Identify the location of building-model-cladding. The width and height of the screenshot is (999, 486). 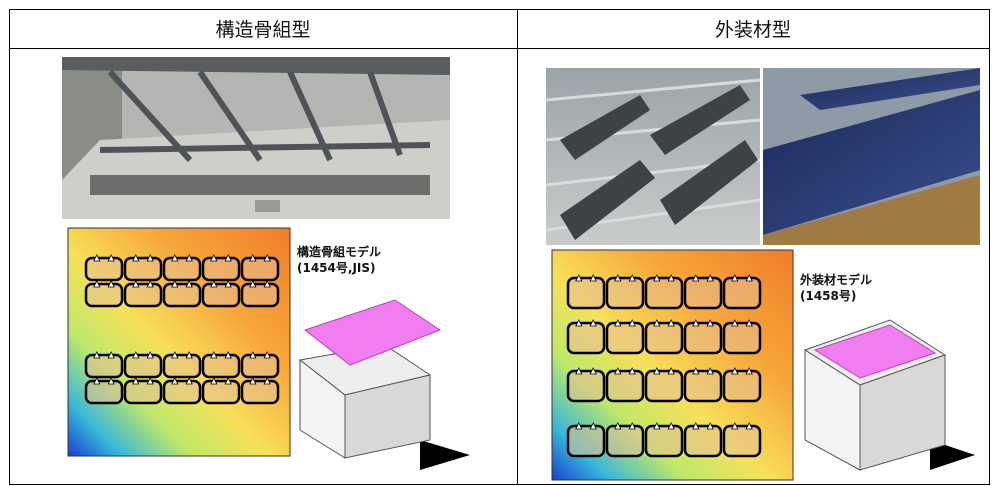
(889, 395).